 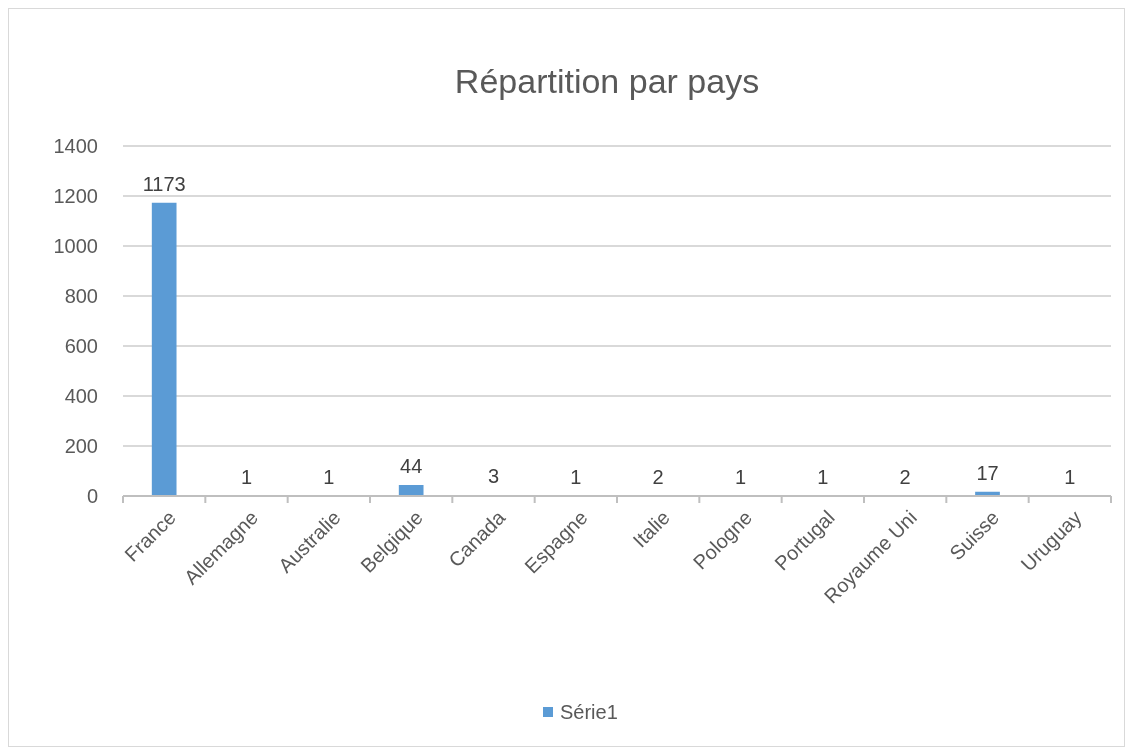 What do you see at coordinates (81, 296) in the screenshot?
I see `y-tick-label: 800` at bounding box center [81, 296].